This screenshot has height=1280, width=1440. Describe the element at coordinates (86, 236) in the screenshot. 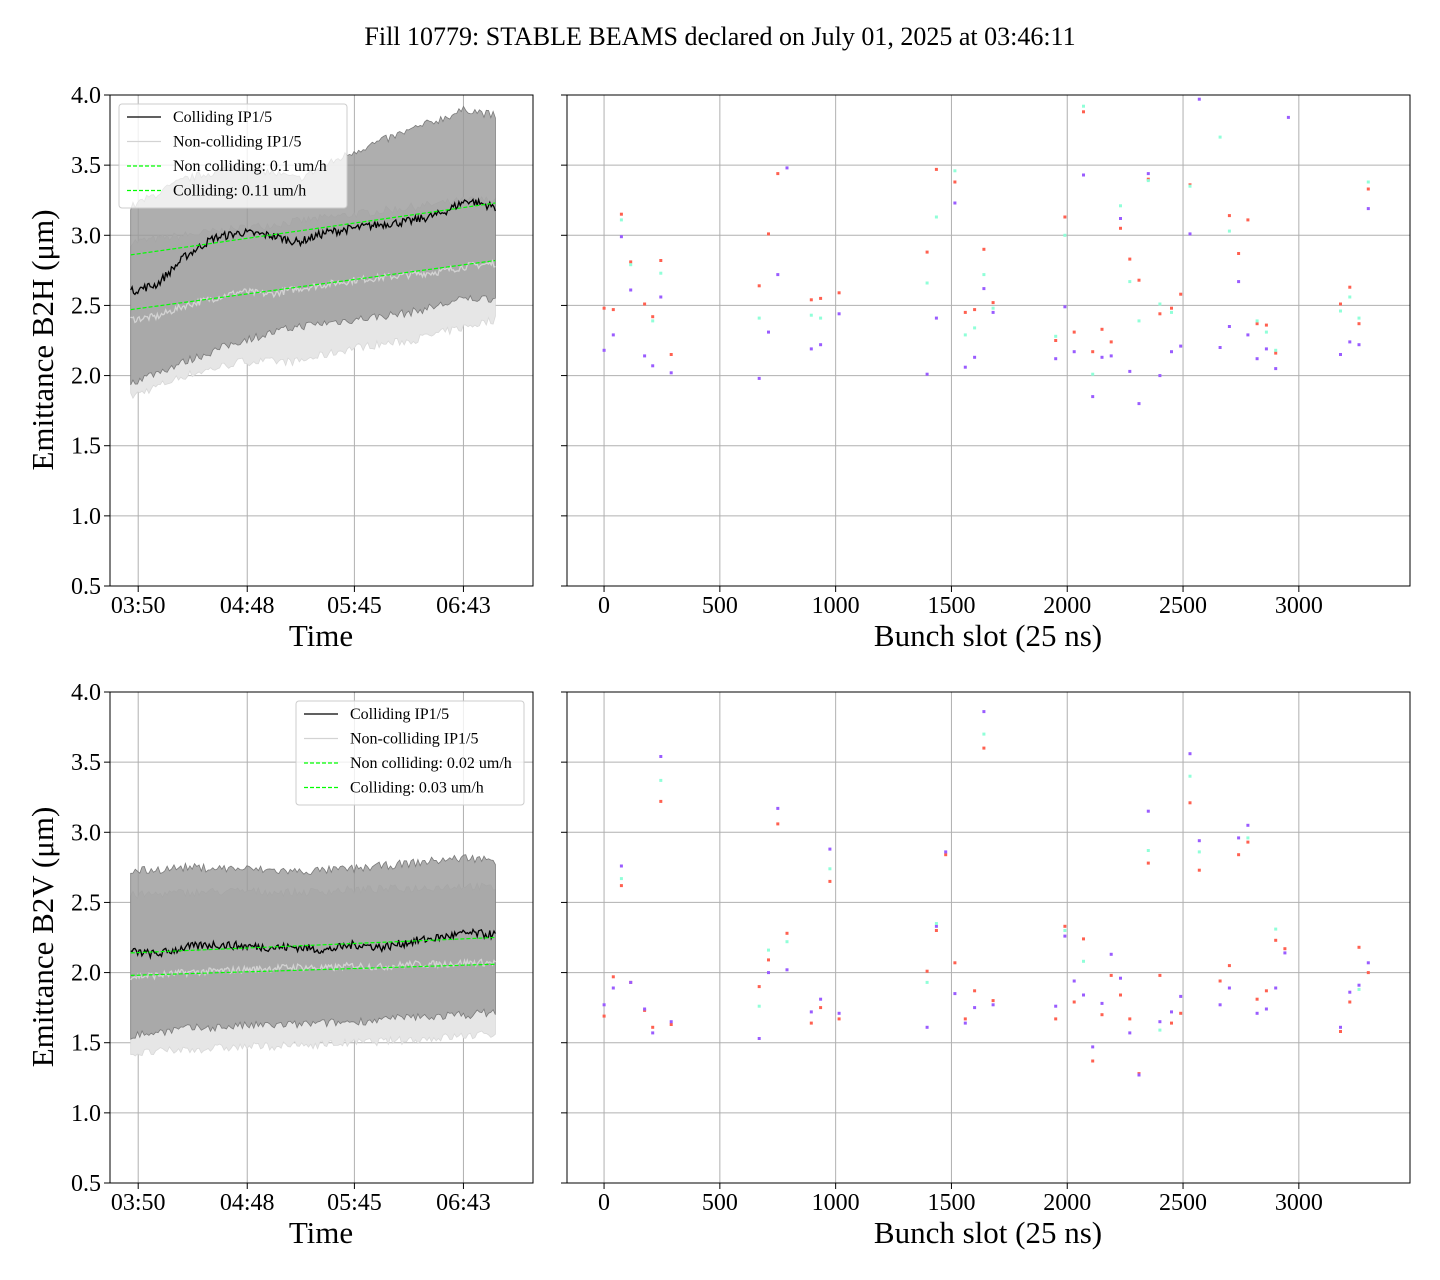

I see `b2h-time-ytick-label: 3.0` at that location.